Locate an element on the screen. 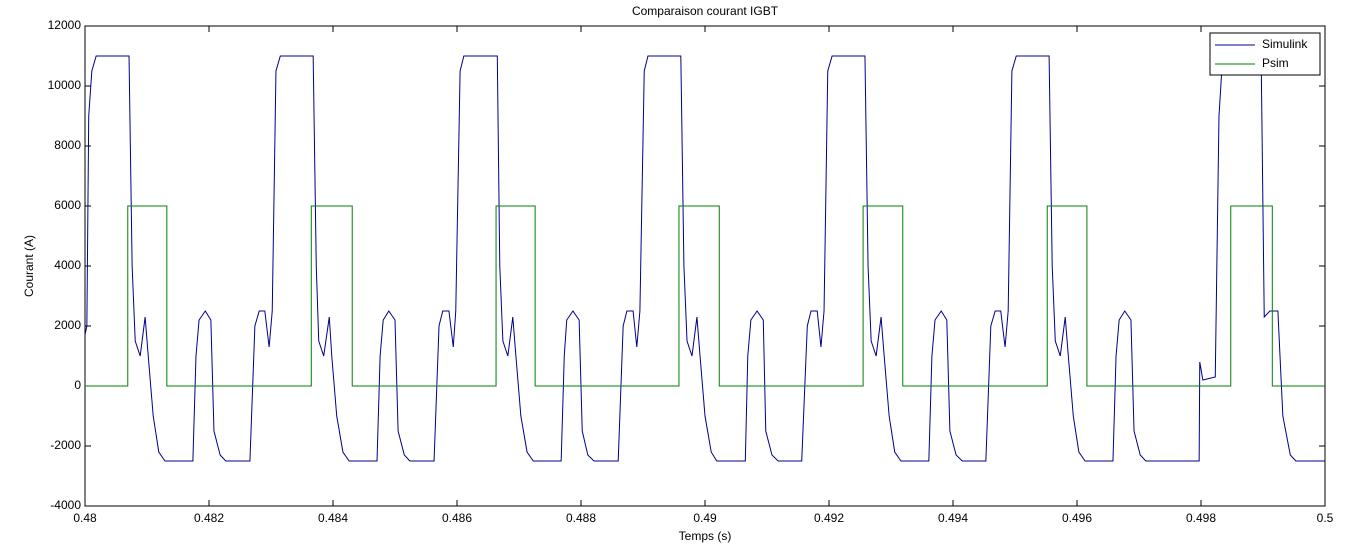 This screenshot has width=1353, height=553. y-tick-label: 12000 is located at coordinates (65, 25).